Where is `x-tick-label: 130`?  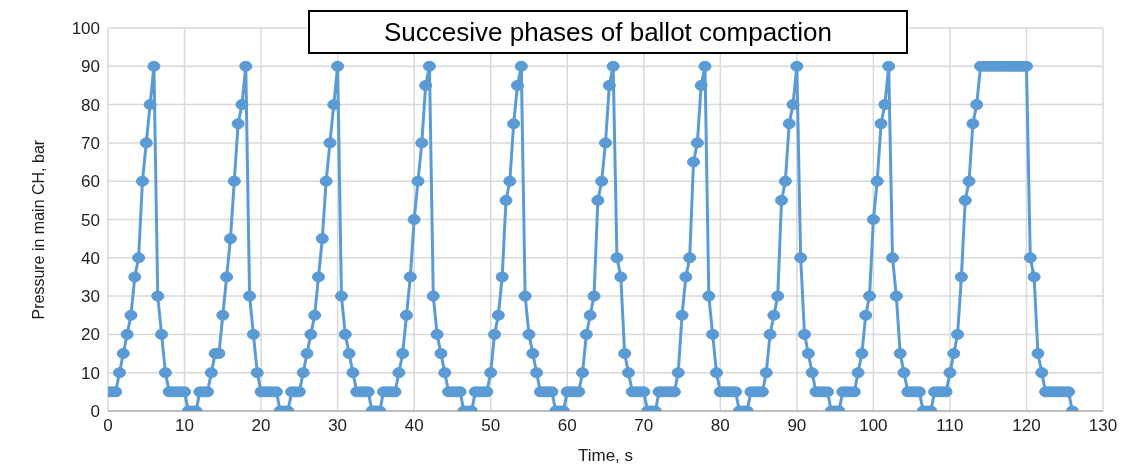
x-tick-label: 130 is located at coordinates (1103, 426).